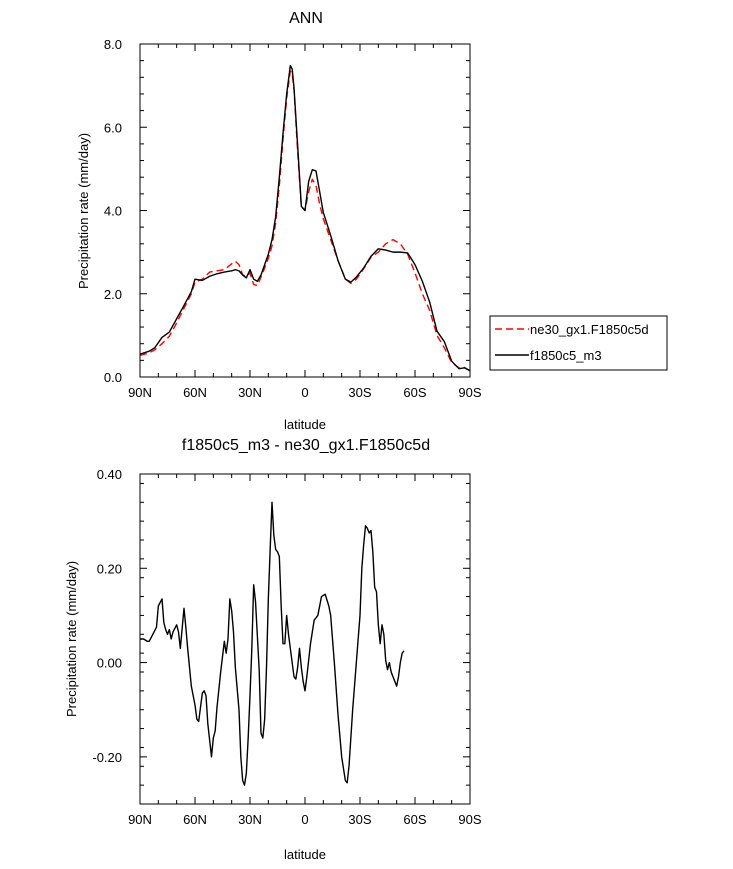 The height and width of the screenshot is (869, 733). I want to click on legend-frame, so click(578, 343).